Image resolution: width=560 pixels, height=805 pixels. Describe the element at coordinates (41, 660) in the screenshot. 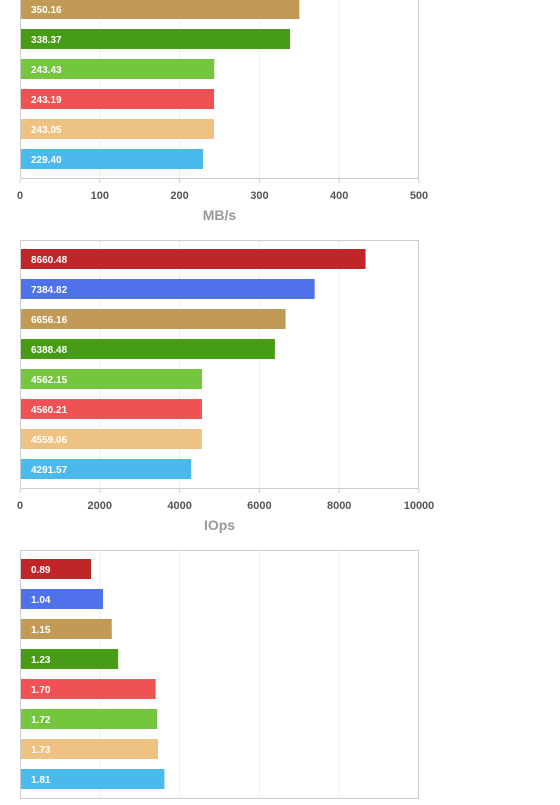

I see `bar-value-label: 1.23` at that location.